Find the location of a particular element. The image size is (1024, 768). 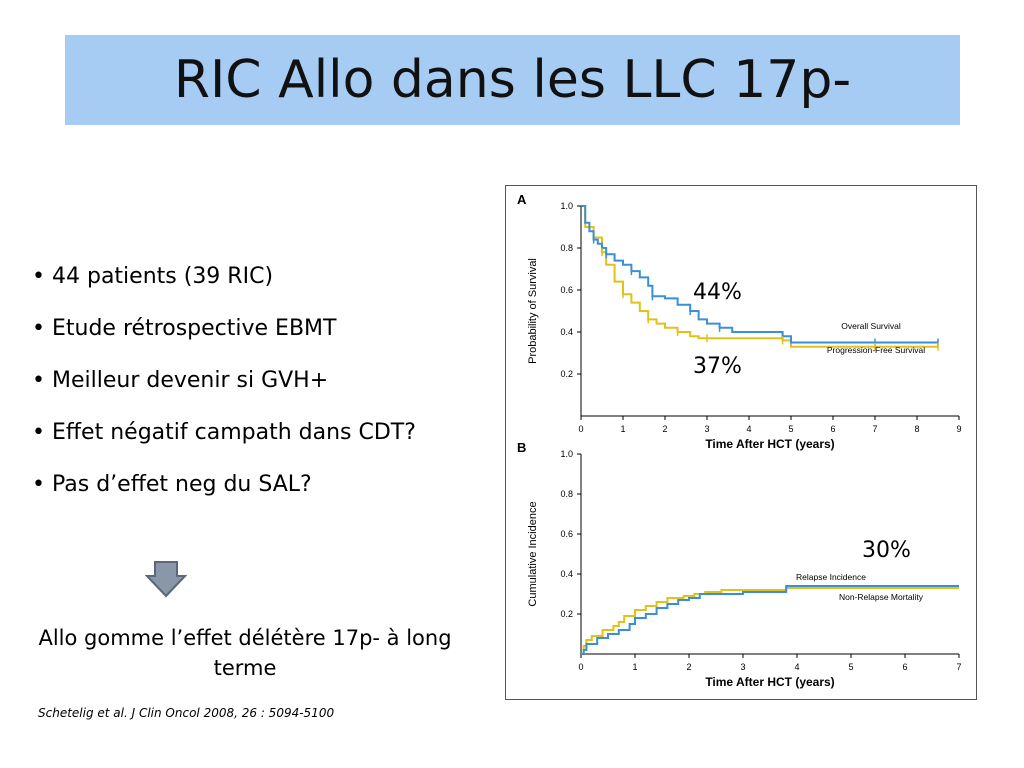

title-banner: RIC Allo dans les LLC 17p- is located at coordinates (512, 80).